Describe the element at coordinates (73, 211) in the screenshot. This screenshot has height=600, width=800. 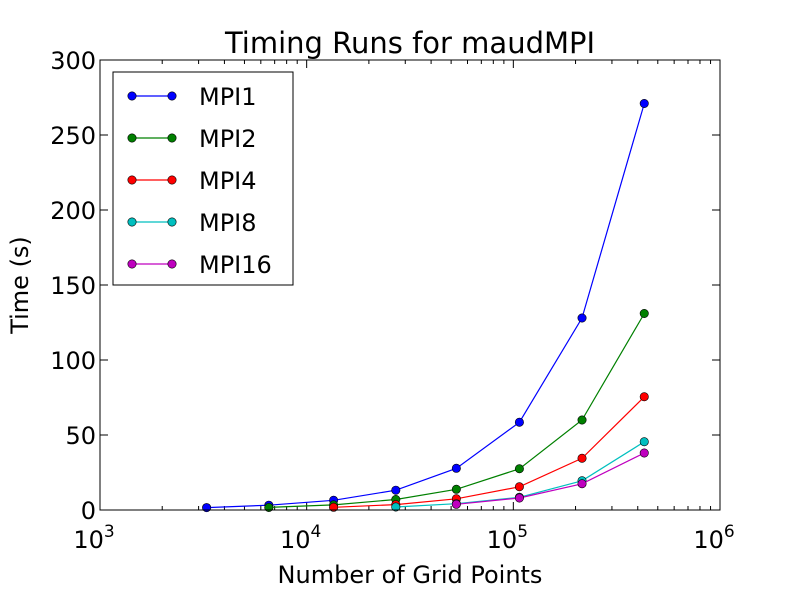
I see `y-tick-label: 200` at that location.